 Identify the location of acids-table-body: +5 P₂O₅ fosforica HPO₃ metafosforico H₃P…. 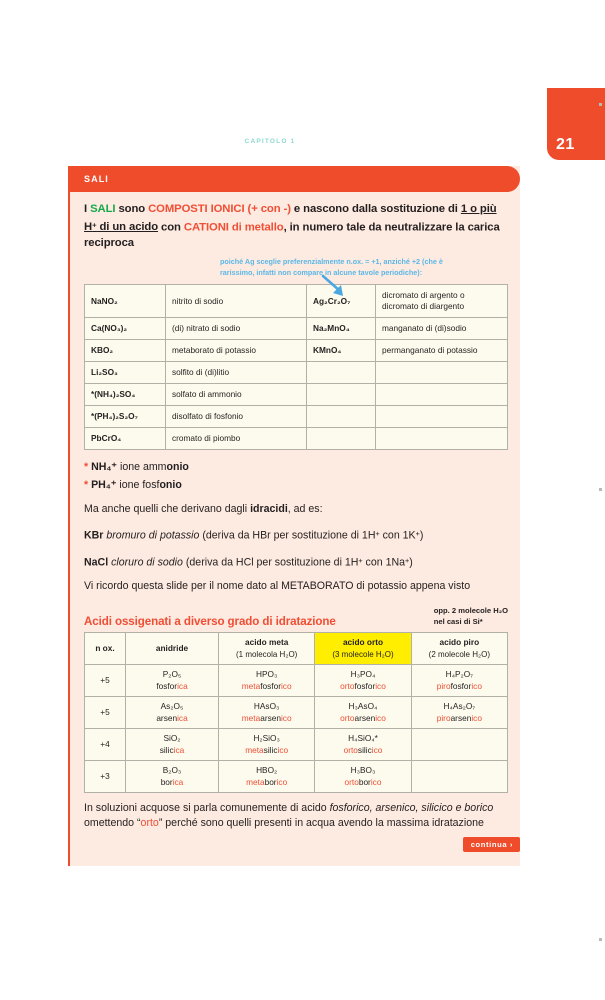
(296, 729).